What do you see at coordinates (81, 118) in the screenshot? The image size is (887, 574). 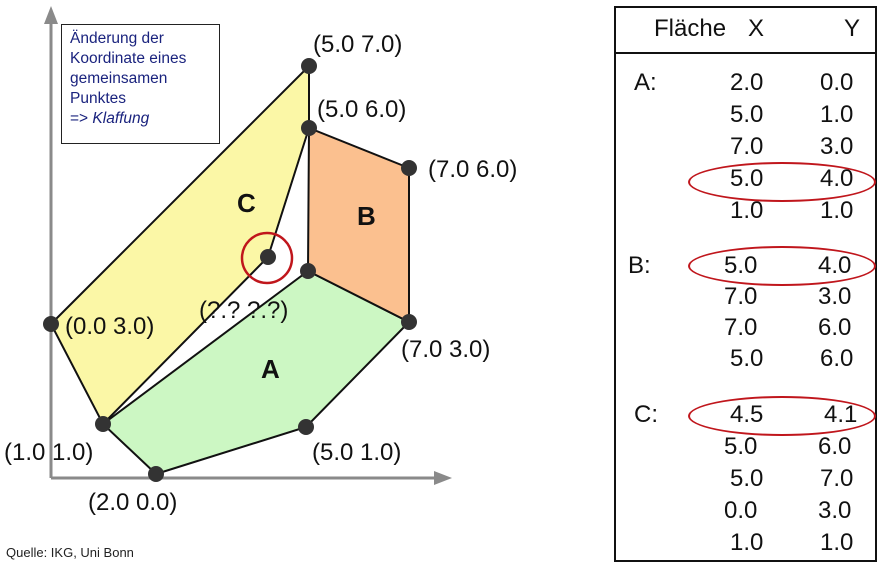 I see `info-arrow-text: =>` at bounding box center [81, 118].